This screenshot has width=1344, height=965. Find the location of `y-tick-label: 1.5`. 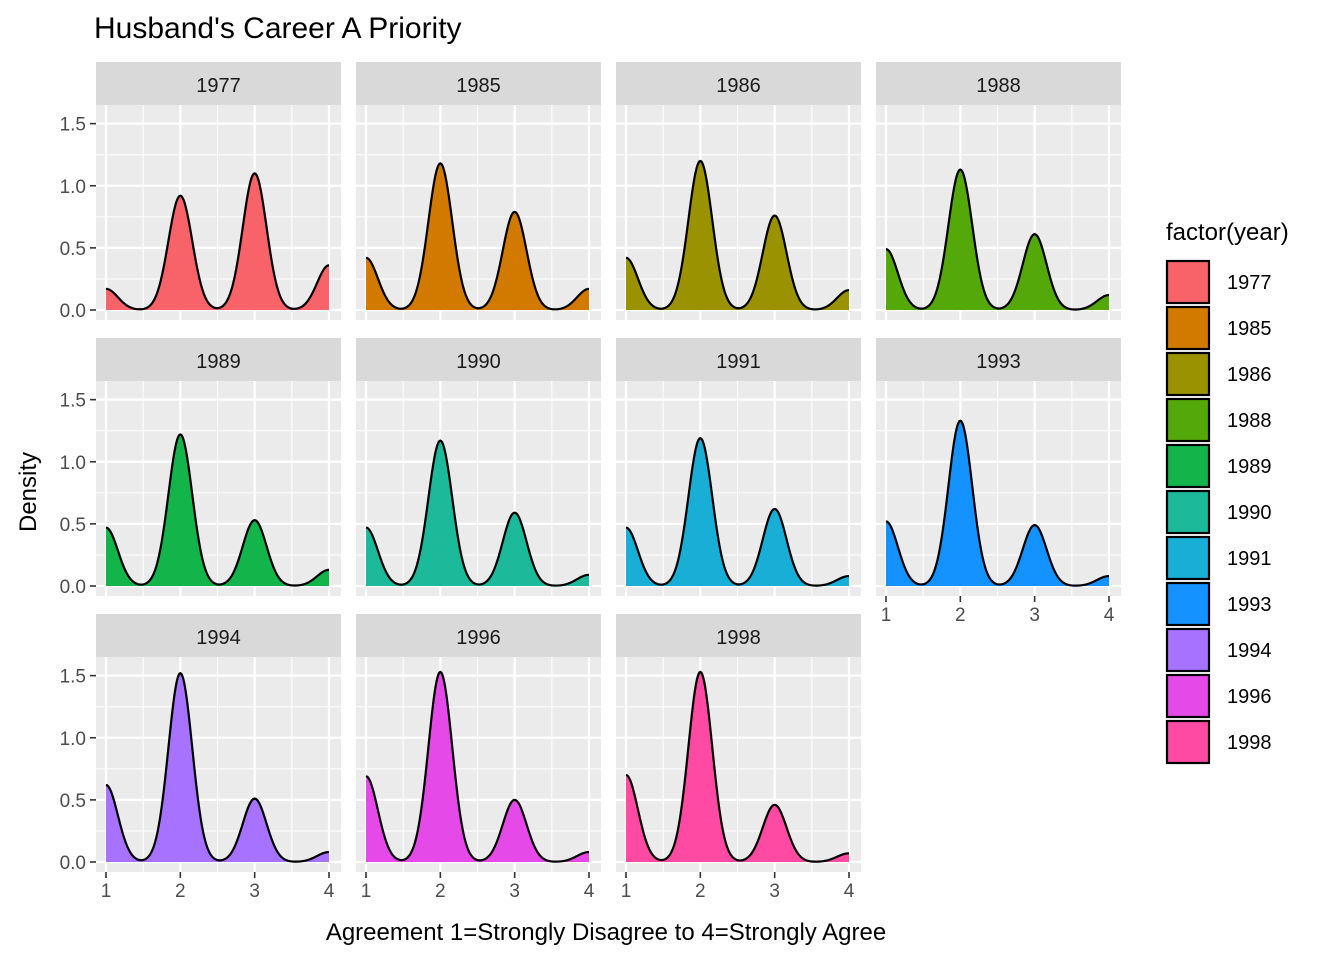

y-tick-label: 1.5 is located at coordinates (73, 125).